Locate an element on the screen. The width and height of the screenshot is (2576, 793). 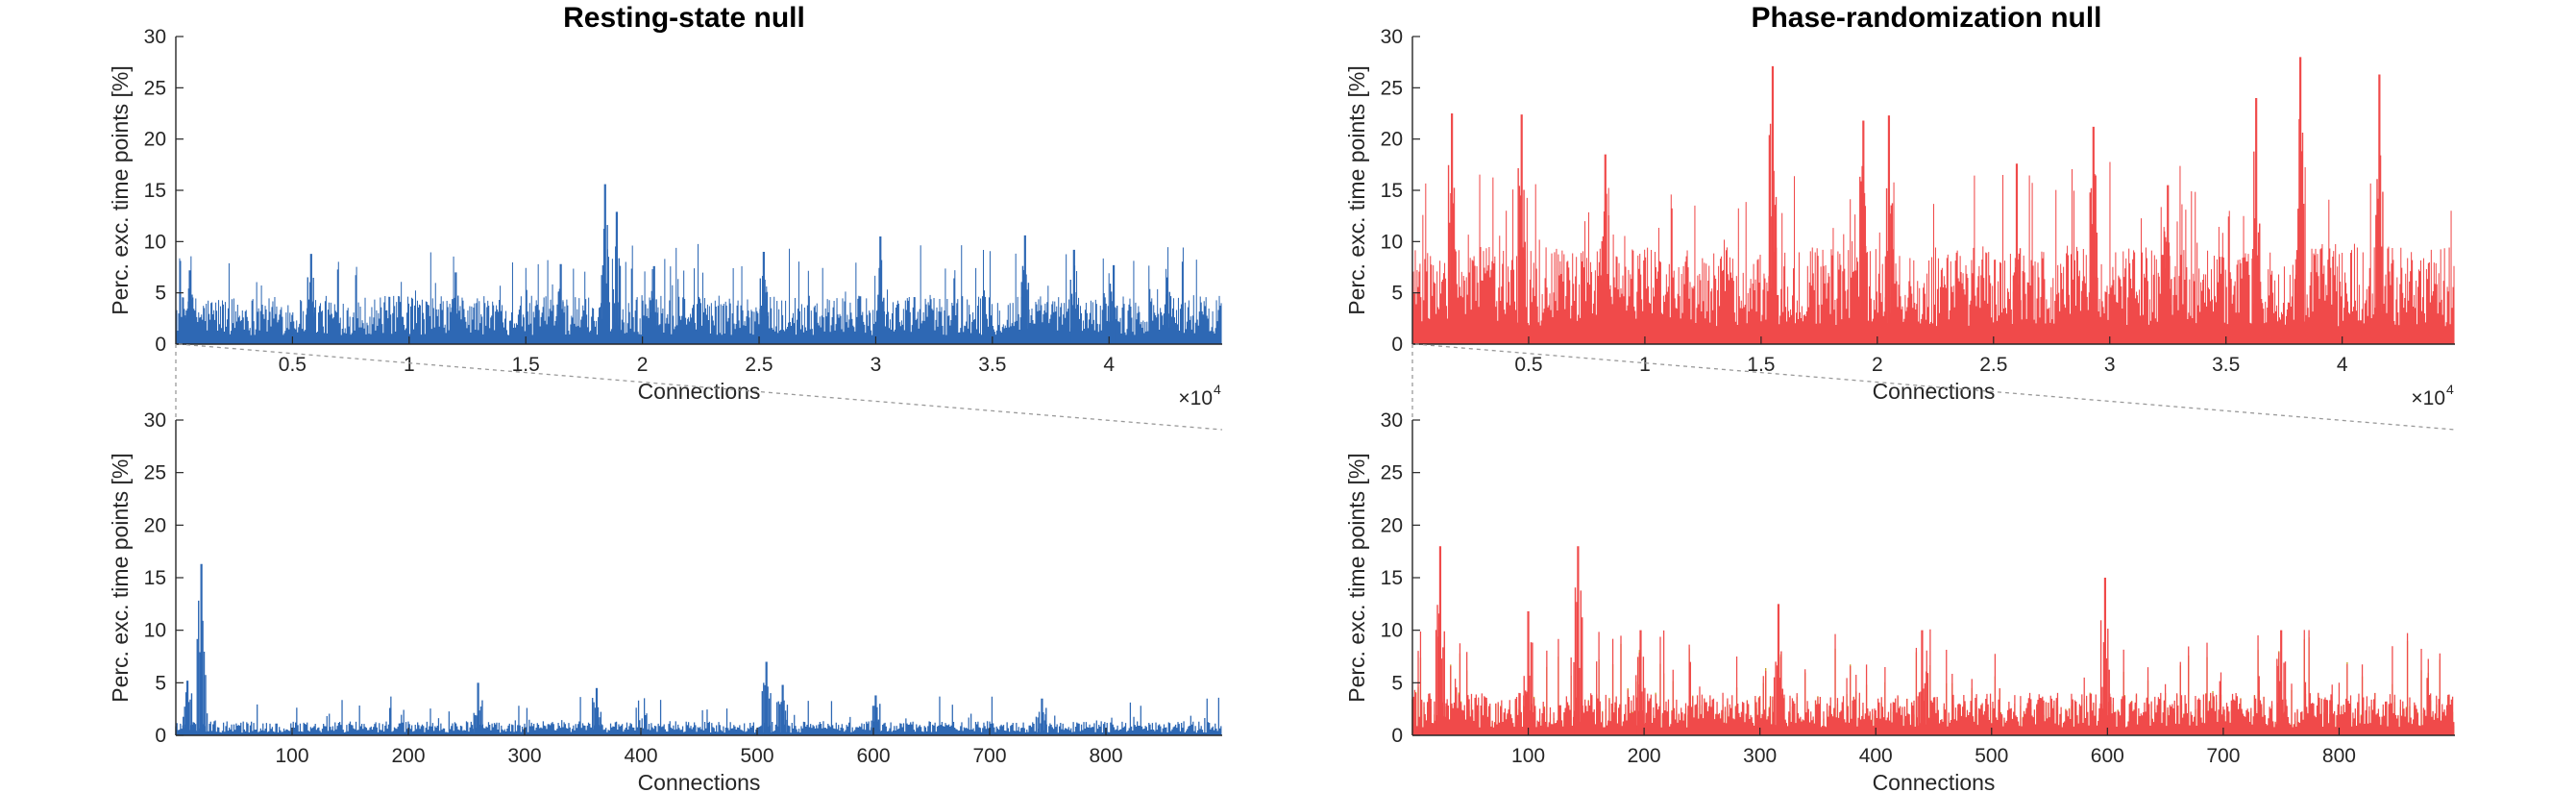
resting-zoom-xtick-label: 800 is located at coordinates (1105, 756).